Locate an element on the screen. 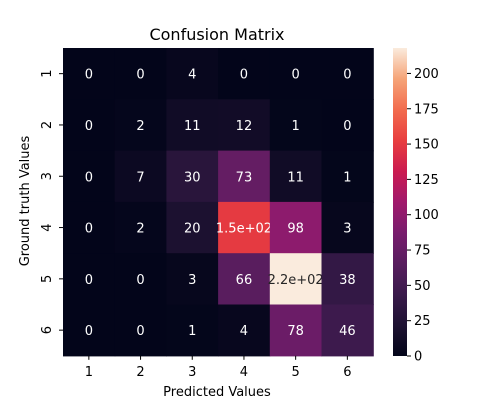 Image resolution: width=500 pixels, height=400 pixels. cell-value-label: 98 is located at coordinates (295, 229).